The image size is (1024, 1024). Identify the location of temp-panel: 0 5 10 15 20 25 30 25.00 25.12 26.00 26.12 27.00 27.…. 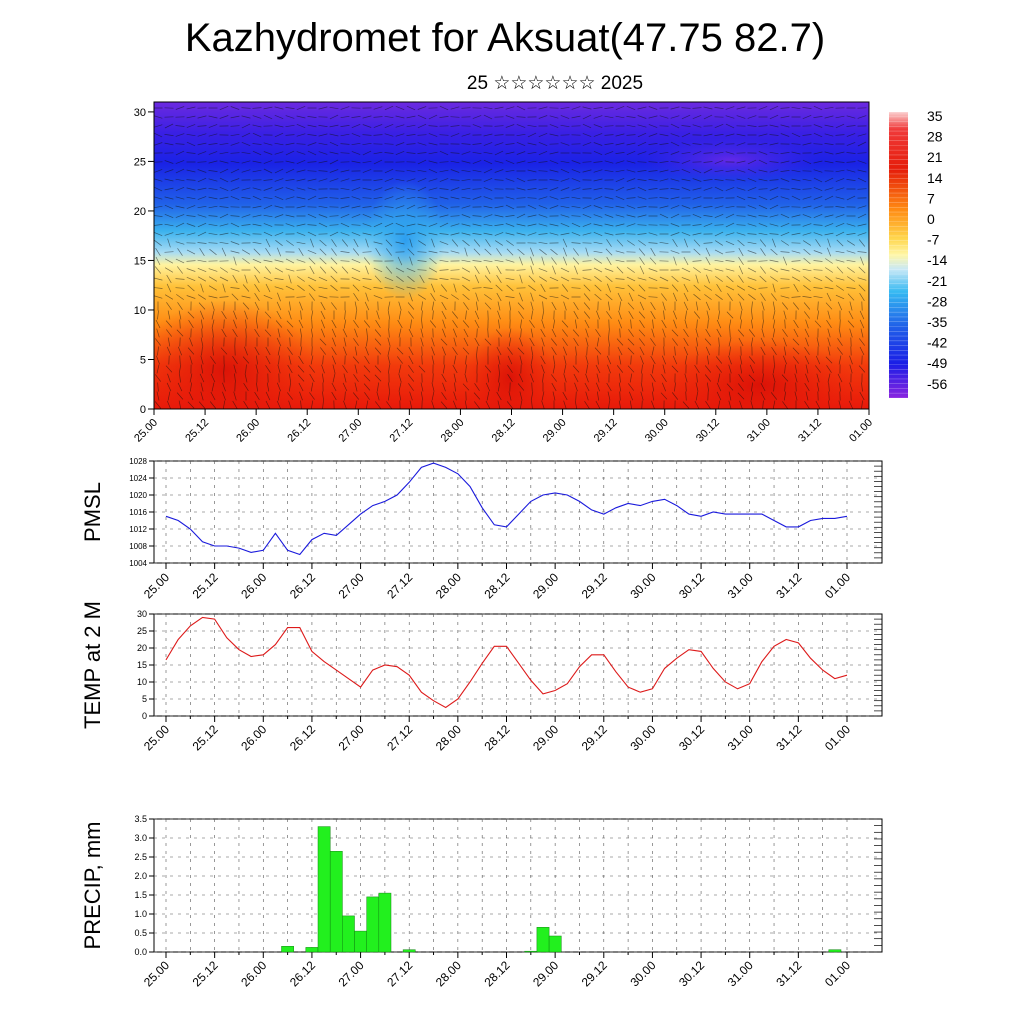
(481, 677).